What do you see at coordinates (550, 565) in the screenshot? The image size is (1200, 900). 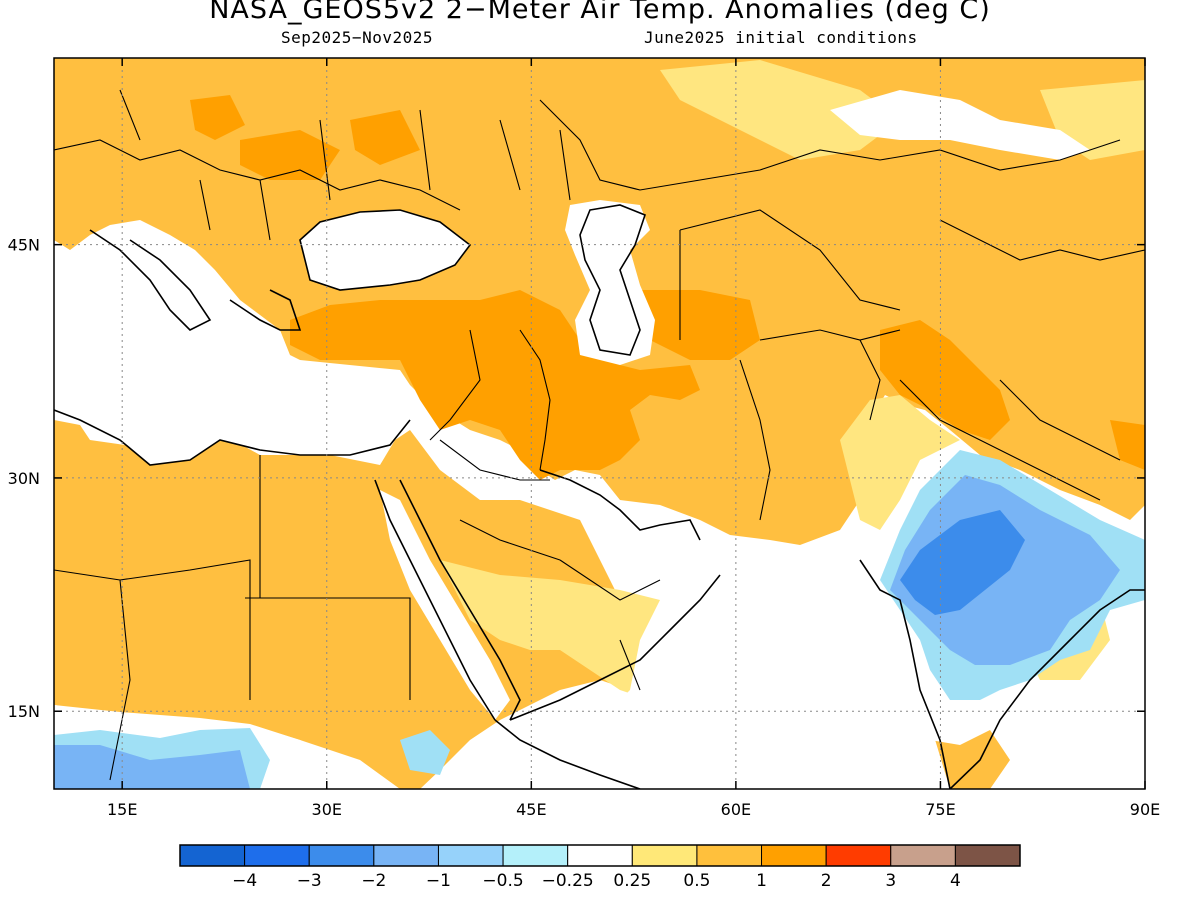 I see `border-arabia` at bounding box center [550, 565].